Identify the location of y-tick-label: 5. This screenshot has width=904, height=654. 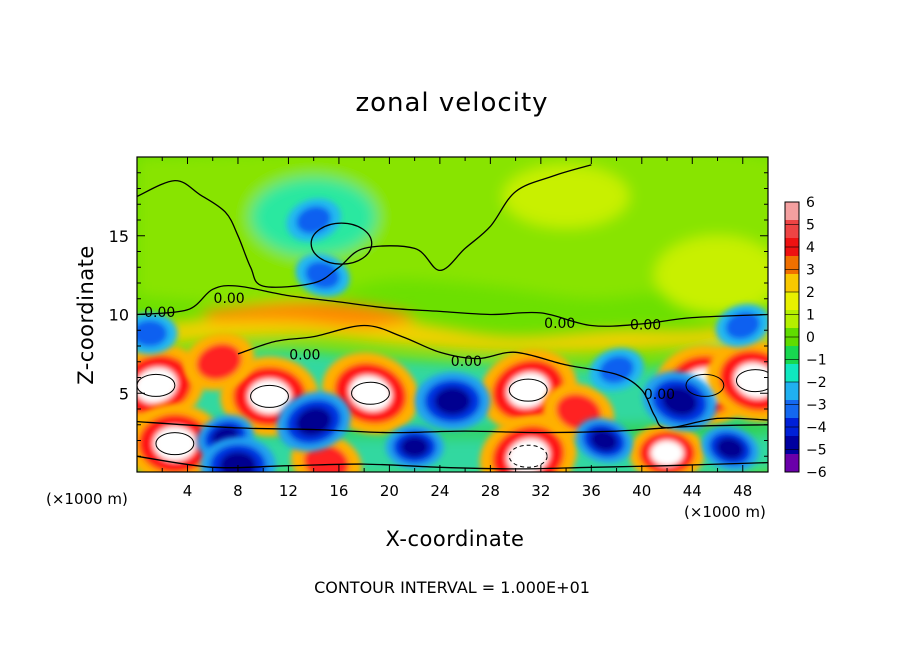
(124, 393).